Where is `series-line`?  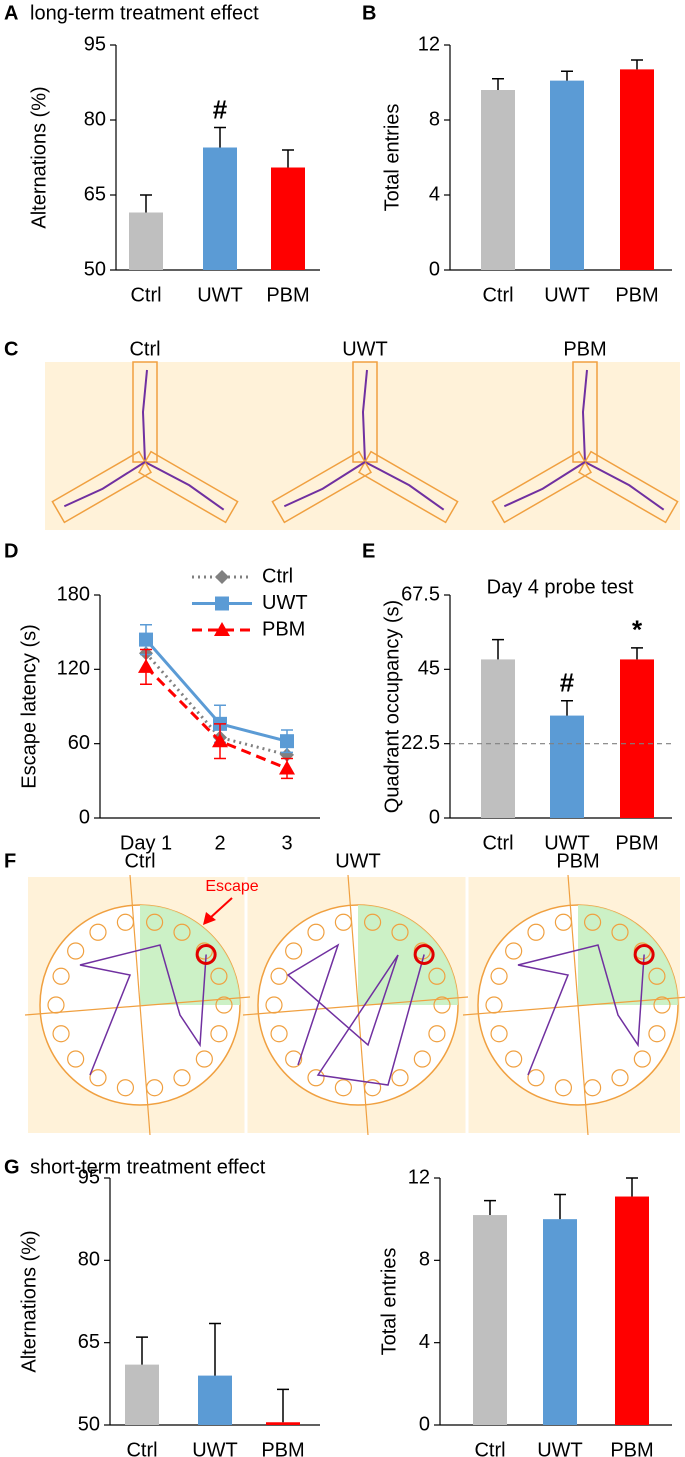 series-line is located at coordinates (216, 704).